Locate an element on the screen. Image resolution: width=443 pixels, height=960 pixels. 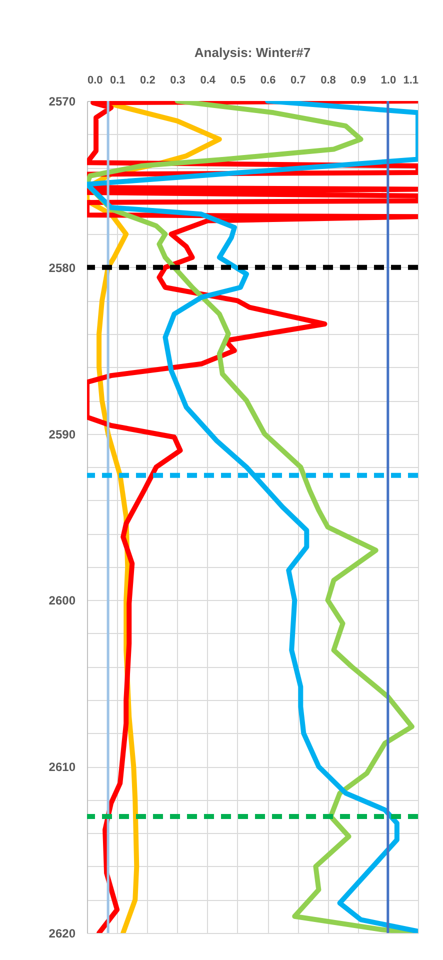
chart-title: Analysis: Winter#7 is located at coordinates (252, 52).